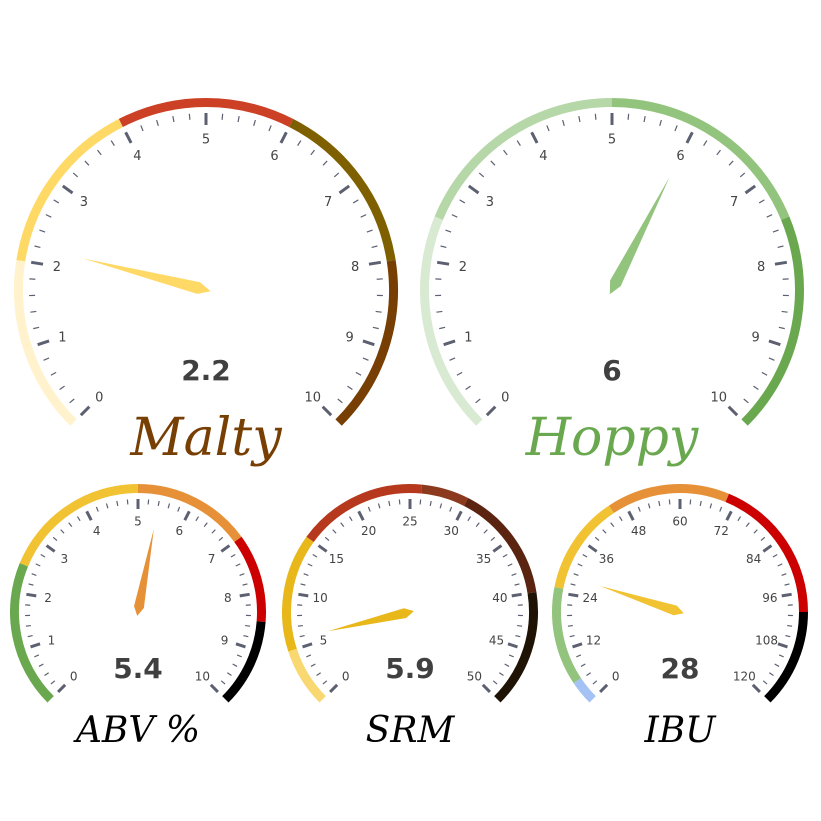  What do you see at coordinates (755, 337) in the screenshot?
I see `tick-label: 9` at bounding box center [755, 337].